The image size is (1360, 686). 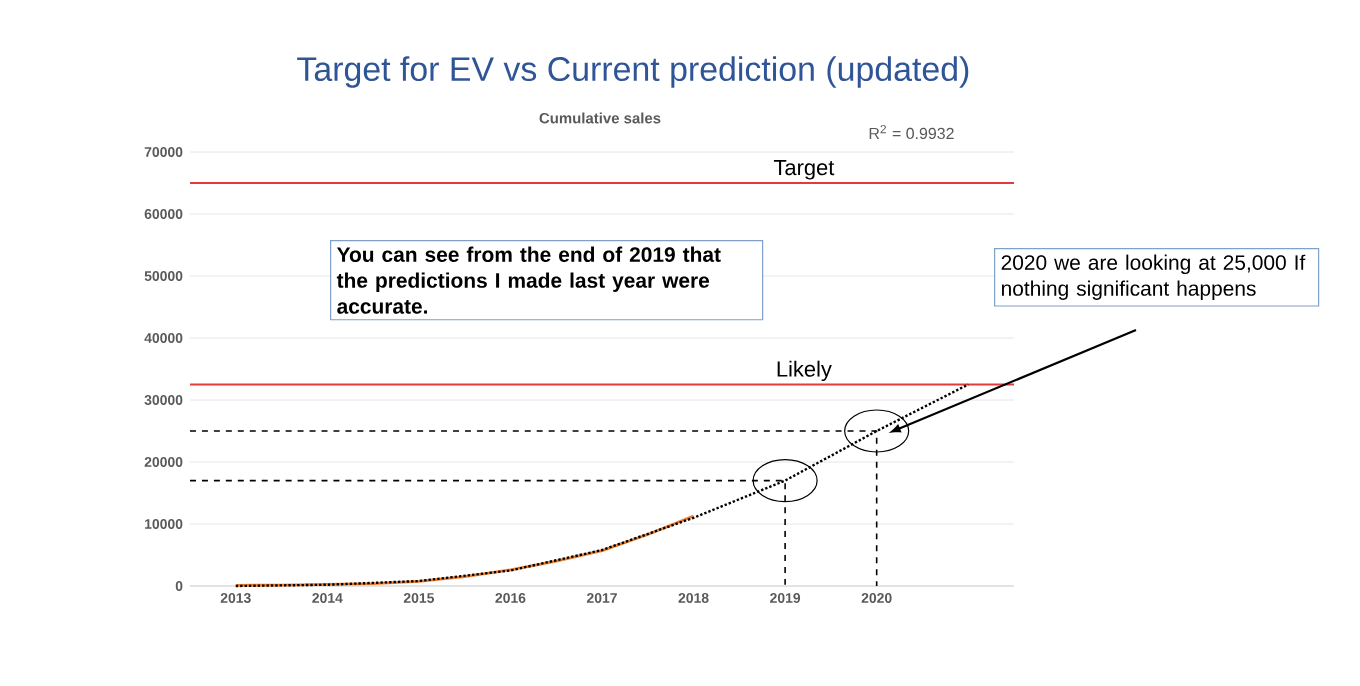 I want to click on chart-title: Target for EV vs Current prediction (updated), so click(x=633, y=72).